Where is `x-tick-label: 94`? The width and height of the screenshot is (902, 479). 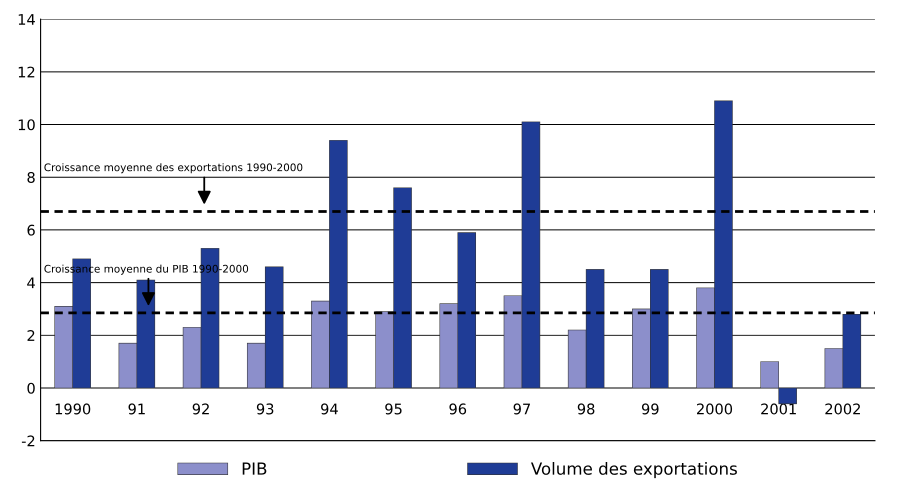
x-tick-label: 94 is located at coordinates (329, 408).